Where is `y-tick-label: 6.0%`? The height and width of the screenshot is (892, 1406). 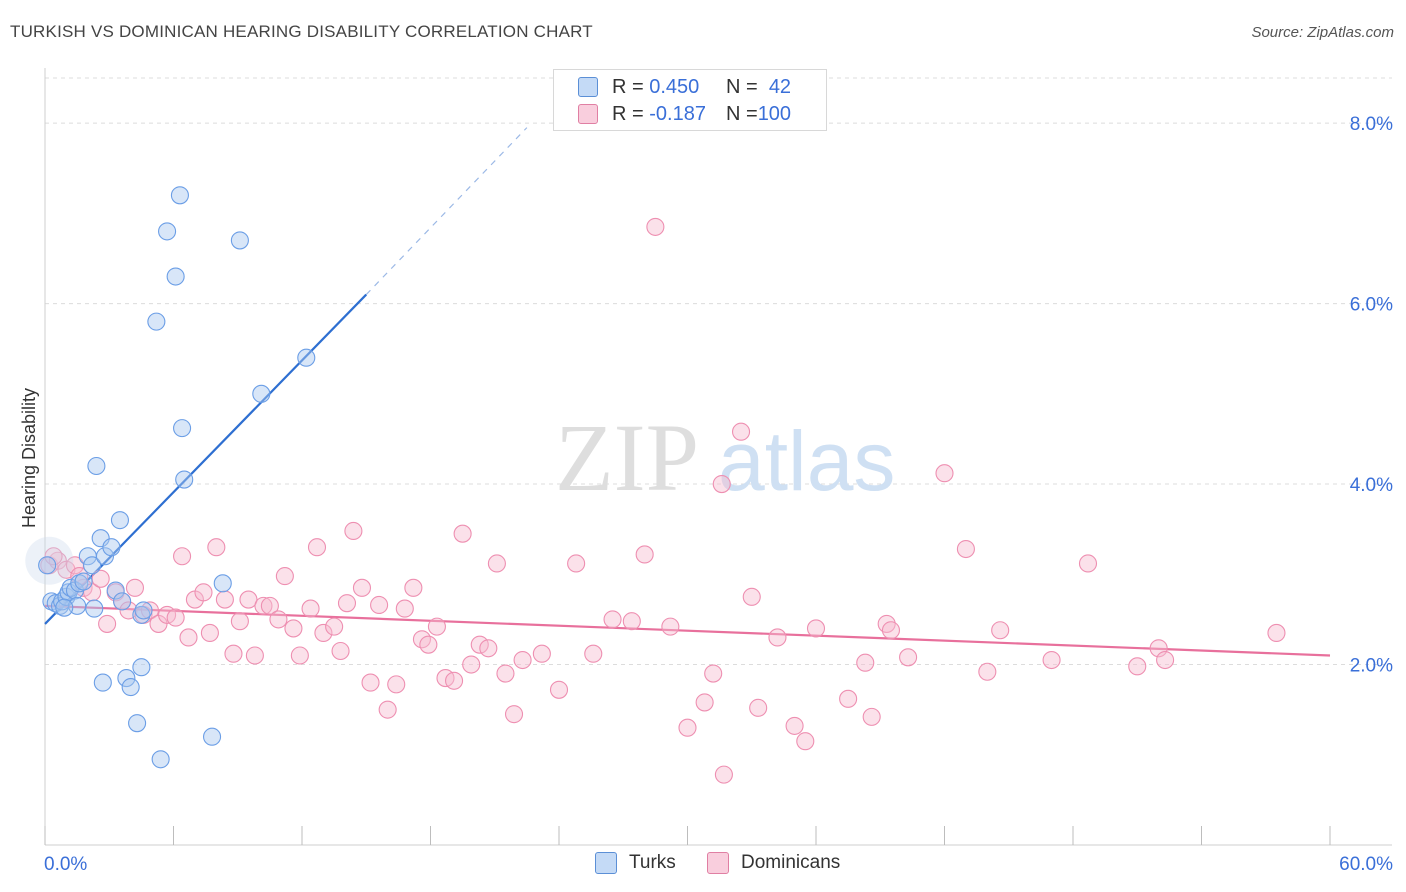 y-tick-label: 6.0% is located at coordinates (1371, 305).